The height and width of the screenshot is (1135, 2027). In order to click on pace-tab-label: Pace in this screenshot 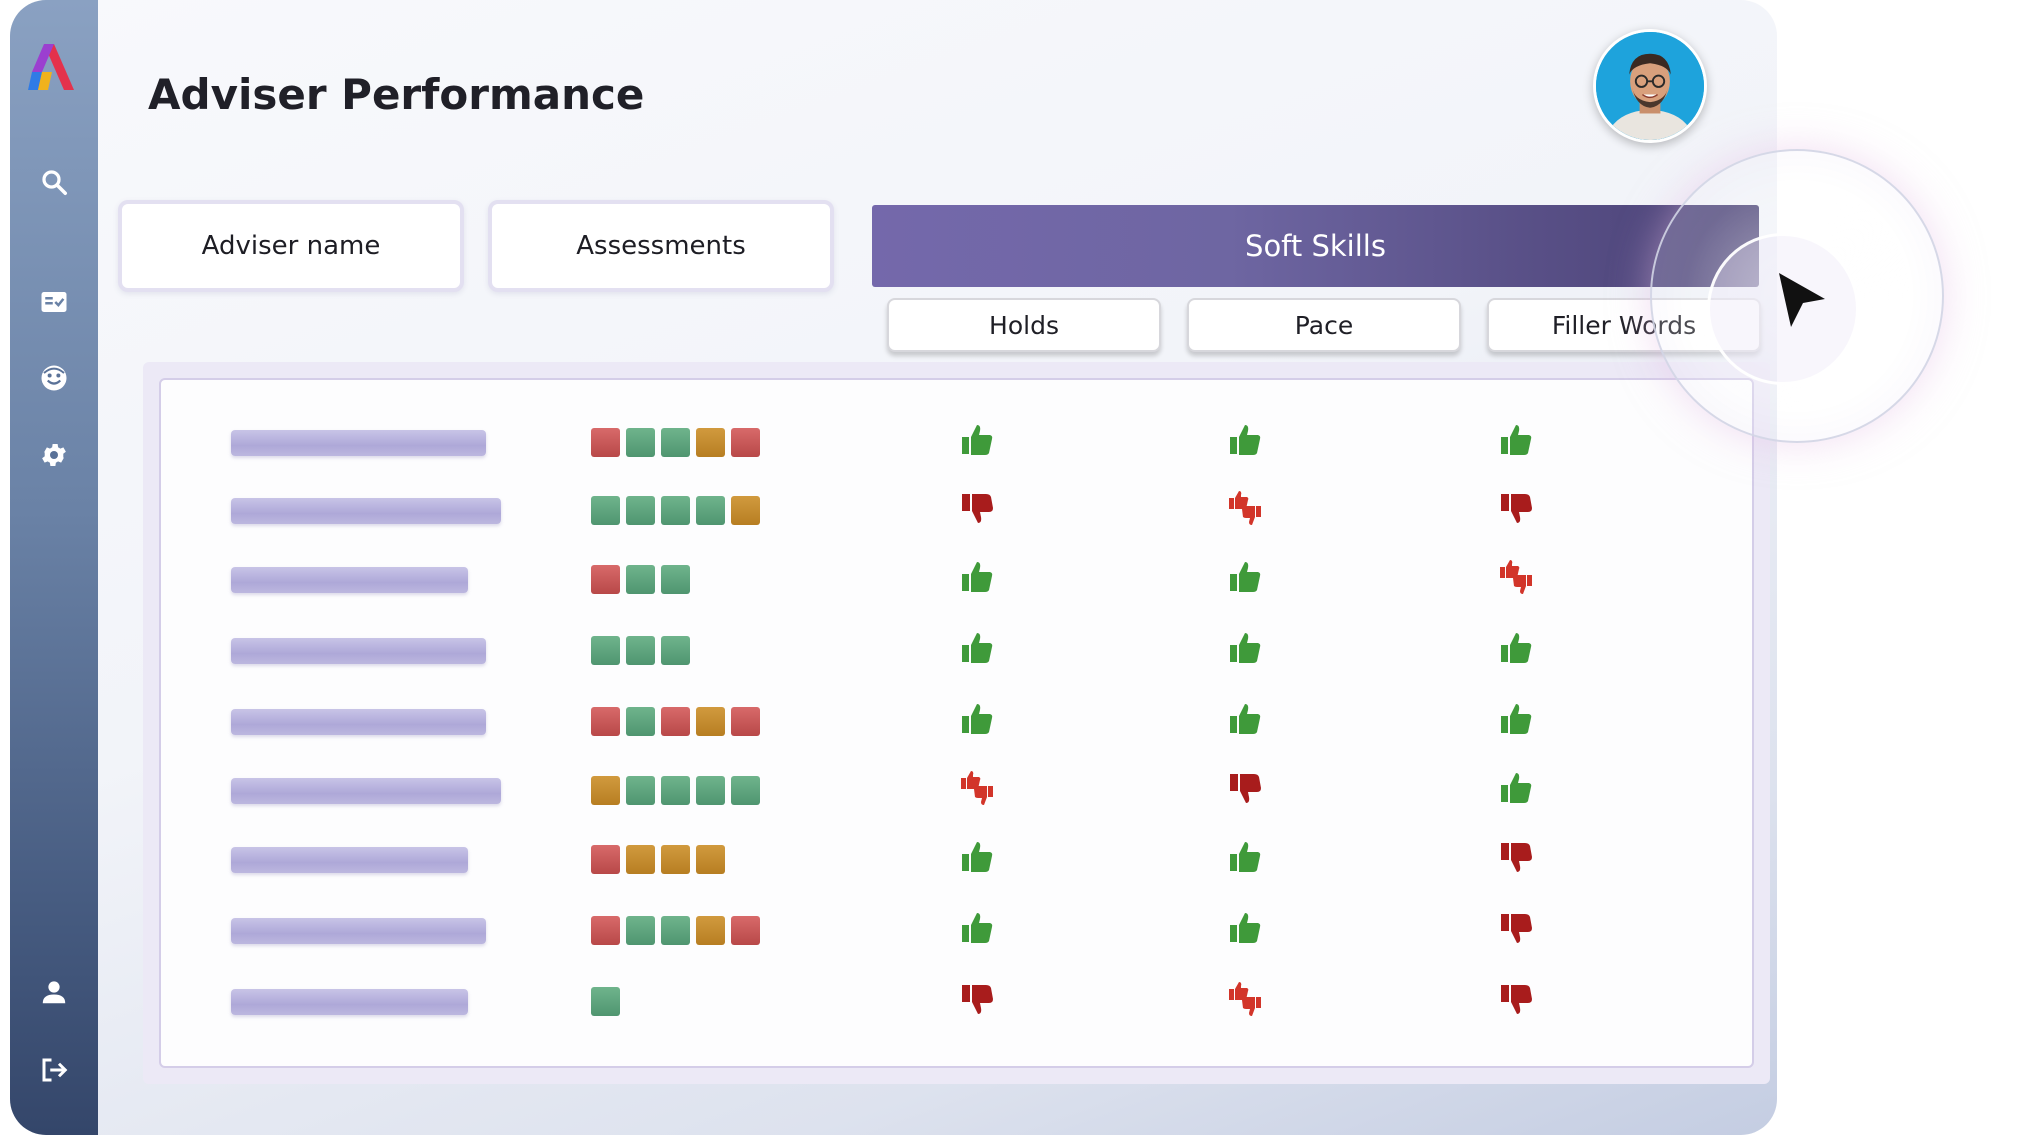, I will do `click(1324, 325)`.